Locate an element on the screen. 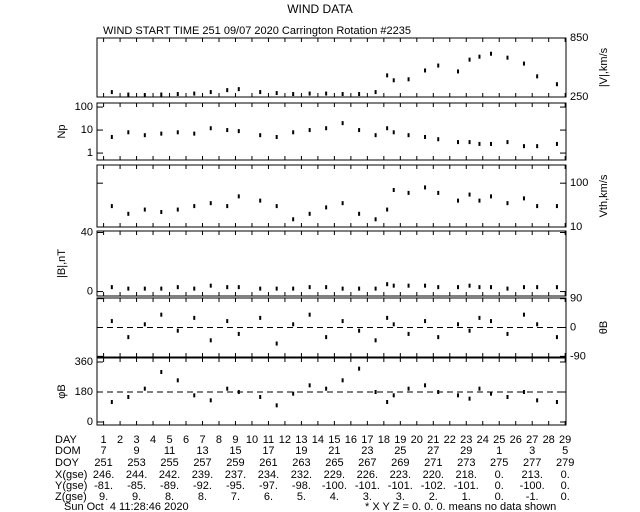  table-cell: 261 is located at coordinates (268, 463).